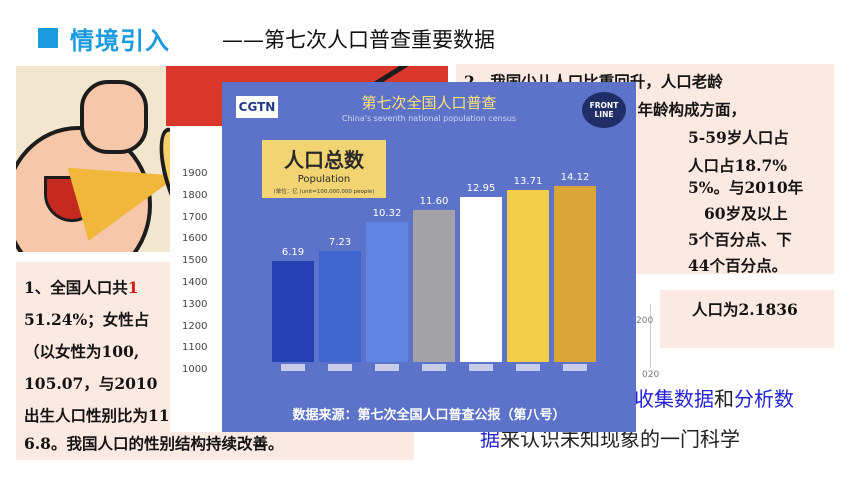 The image size is (860, 484). What do you see at coordinates (195, 173) in the screenshot?
I see `y-axis-tick-label: 1900` at bounding box center [195, 173].